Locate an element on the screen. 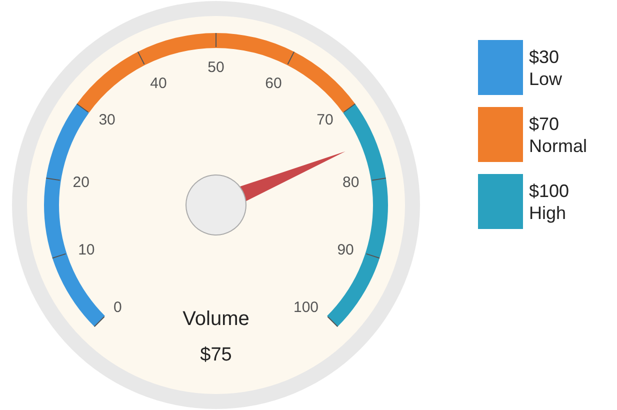 Image resolution: width=617 pixels, height=410 pixels. text: 60 is located at coordinates (273, 83).